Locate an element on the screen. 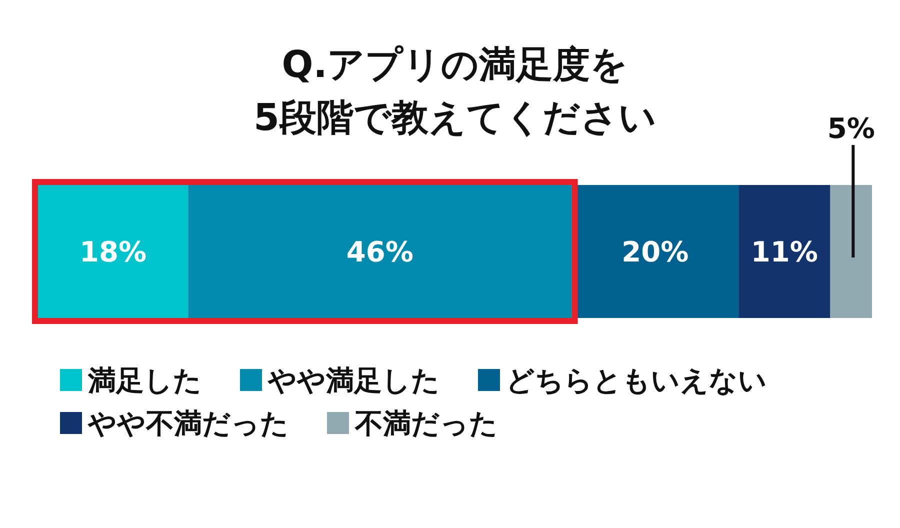 The width and height of the screenshot is (900, 528). legend-label: 不満だった is located at coordinates (426, 423).